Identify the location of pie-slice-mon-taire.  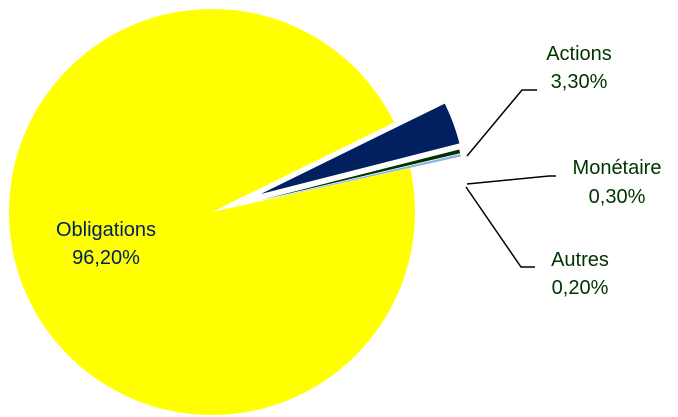
(360, 175).